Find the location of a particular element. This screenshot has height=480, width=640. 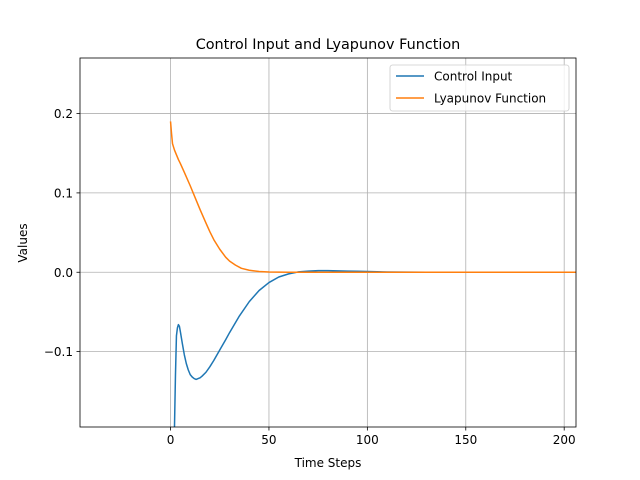

y-axis-label: Values is located at coordinates (23, 242).